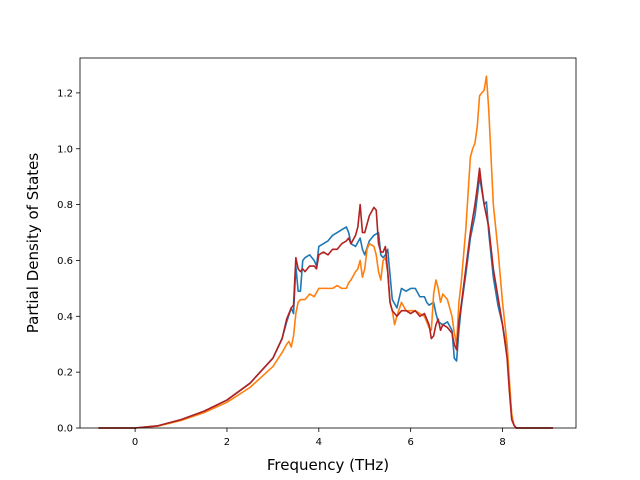 The width and height of the screenshot is (640, 480). Describe the element at coordinates (33, 243) in the screenshot. I see `y-axis-label: Partial Density of States` at that location.